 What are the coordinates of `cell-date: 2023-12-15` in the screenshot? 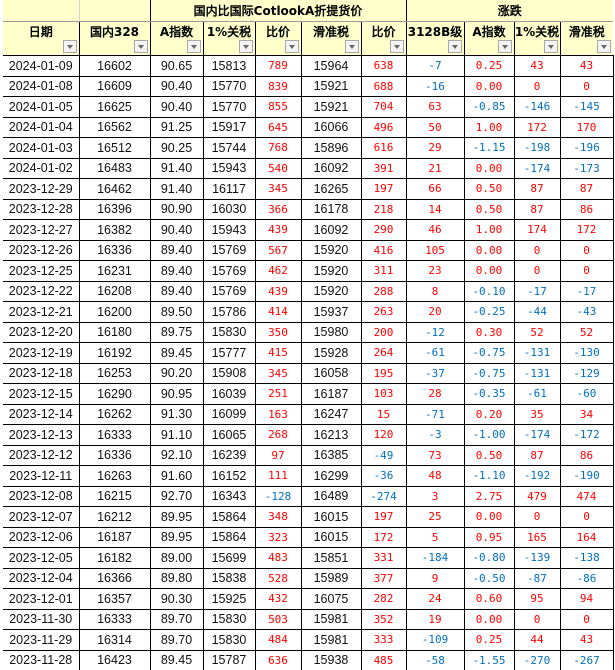 It's located at (41, 394).